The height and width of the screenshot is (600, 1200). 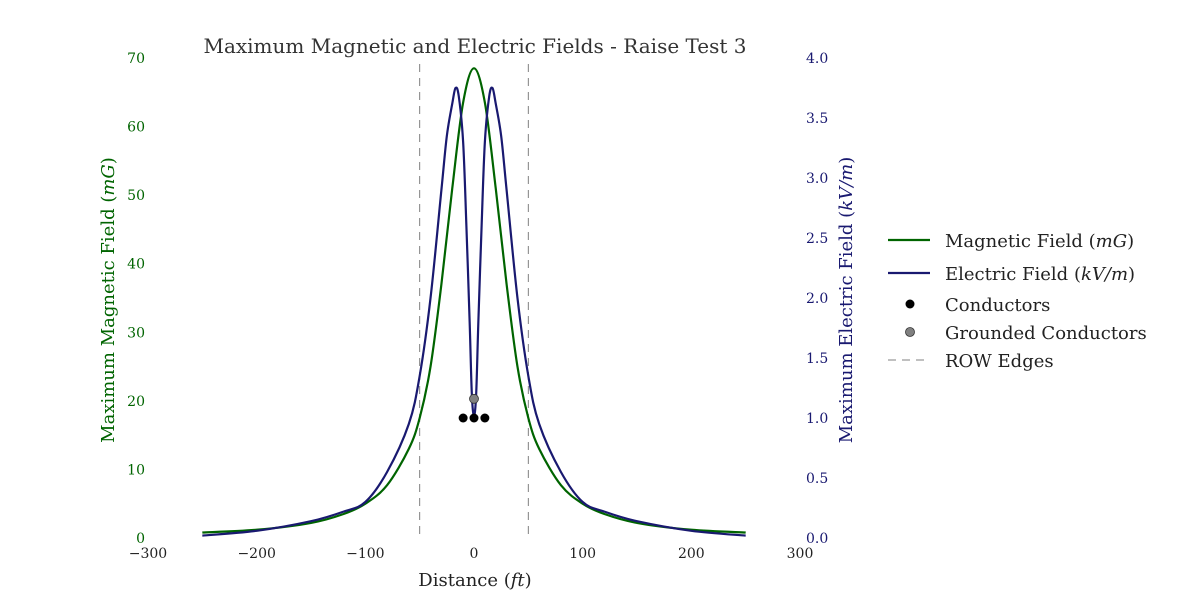 I want to click on x-tick-label: 0, so click(x=474, y=554).